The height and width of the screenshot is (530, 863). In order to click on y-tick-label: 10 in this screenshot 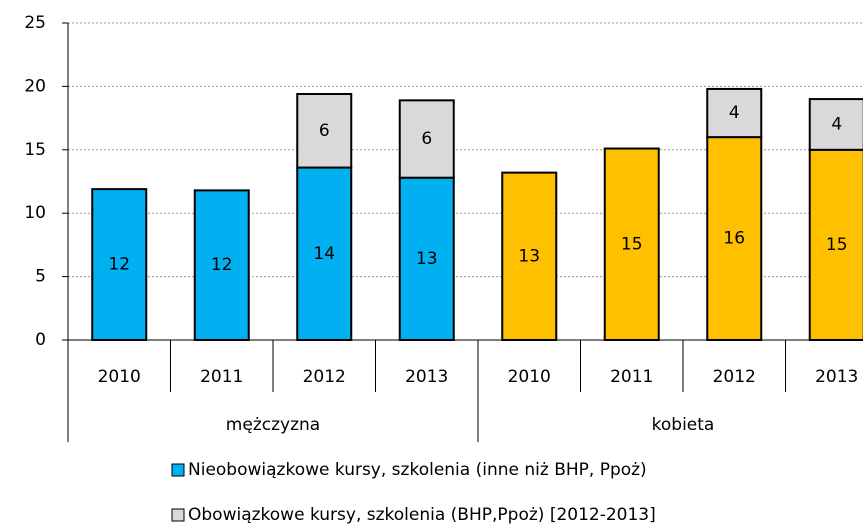, I will do `click(35, 213)`.